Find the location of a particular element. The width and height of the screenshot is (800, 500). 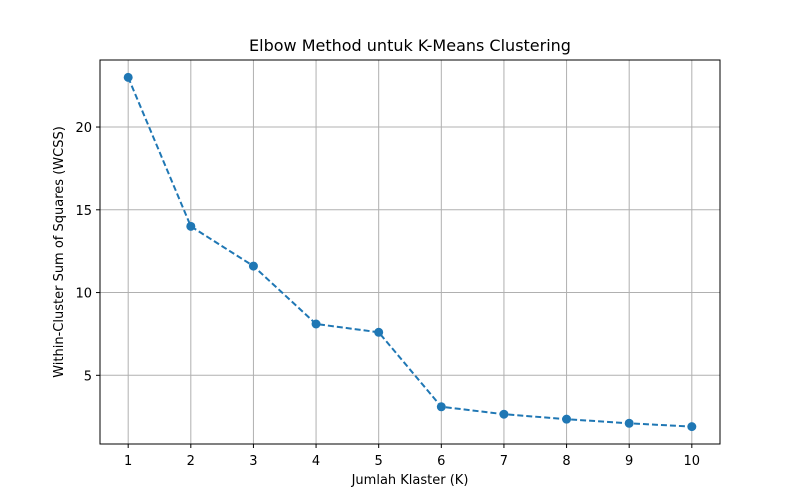

x-tick-label: 2 is located at coordinates (191, 461).